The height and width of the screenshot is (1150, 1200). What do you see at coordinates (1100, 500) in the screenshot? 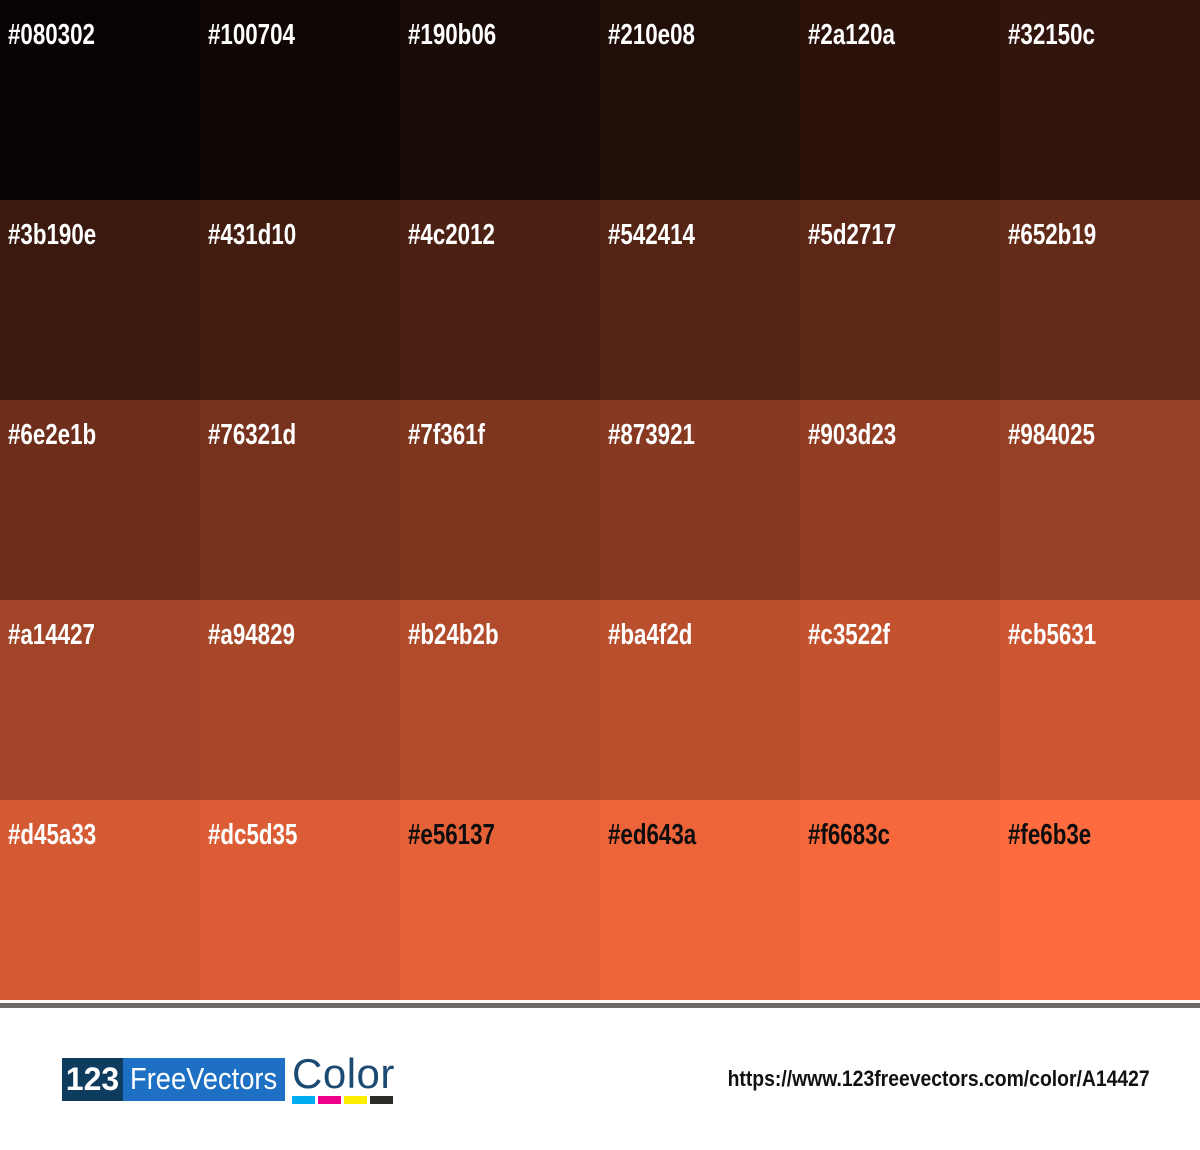
I see `color-swatch: #984025` at bounding box center [1100, 500].